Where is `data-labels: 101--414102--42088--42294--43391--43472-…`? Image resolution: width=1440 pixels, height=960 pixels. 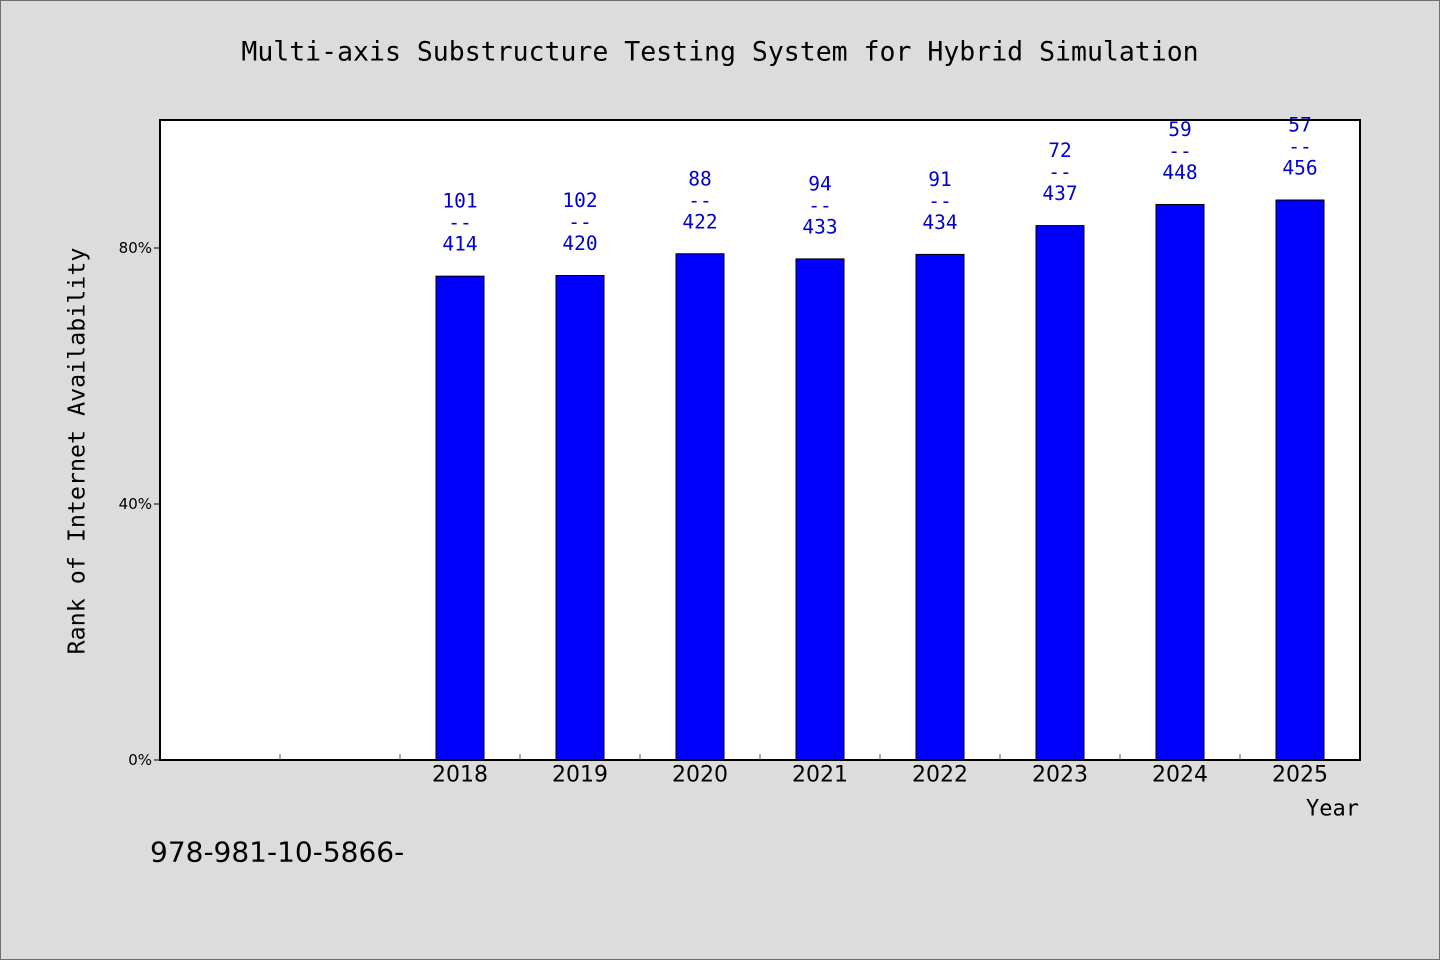
data-labels: 101--414102--42088--42294--43391--43472-… is located at coordinates (879, 185).